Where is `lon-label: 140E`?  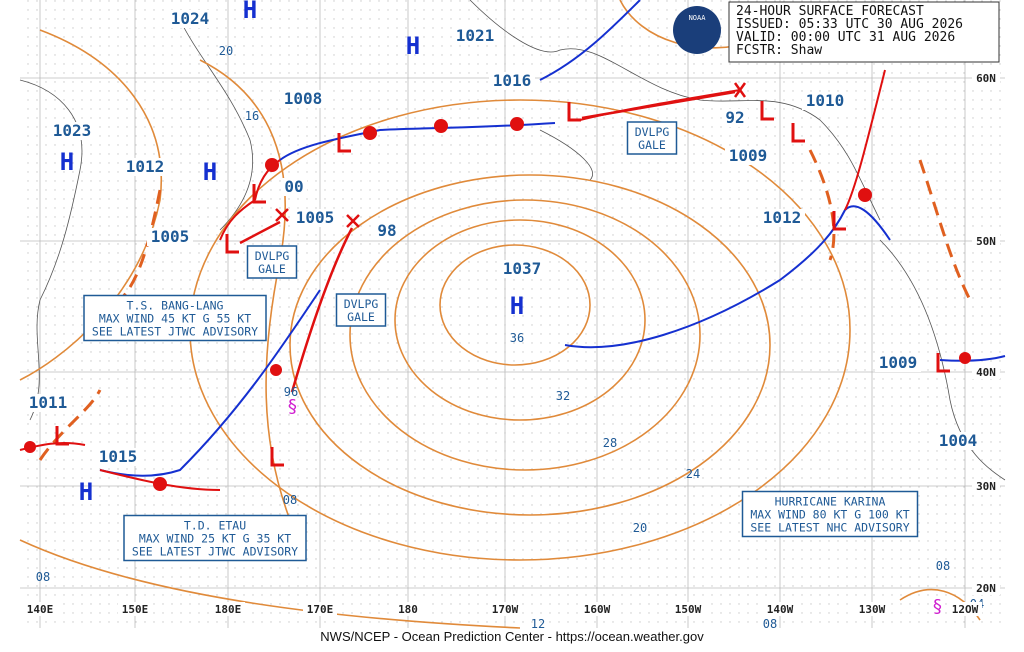 lon-label: 140E is located at coordinates (40, 609).